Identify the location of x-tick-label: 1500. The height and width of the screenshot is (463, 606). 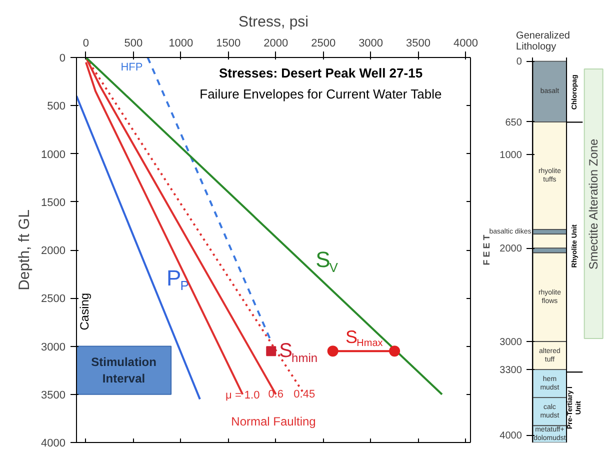
(228, 44).